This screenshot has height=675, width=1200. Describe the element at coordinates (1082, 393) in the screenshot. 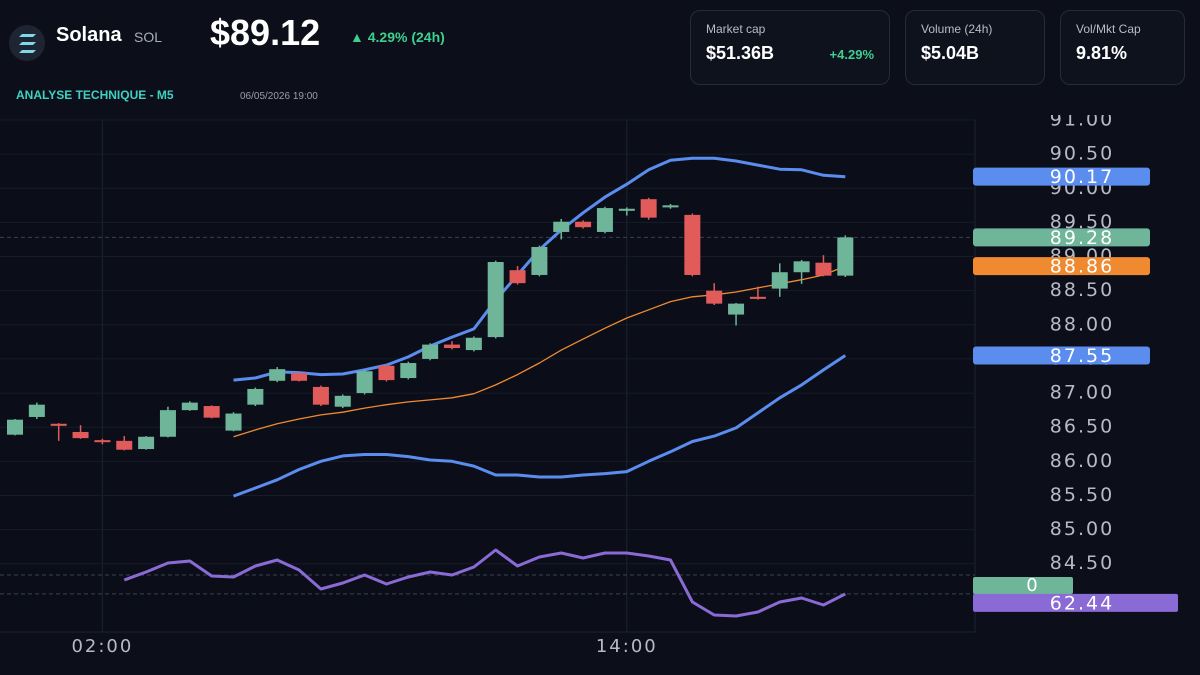

I see `y-tick-label: 87.00` at that location.